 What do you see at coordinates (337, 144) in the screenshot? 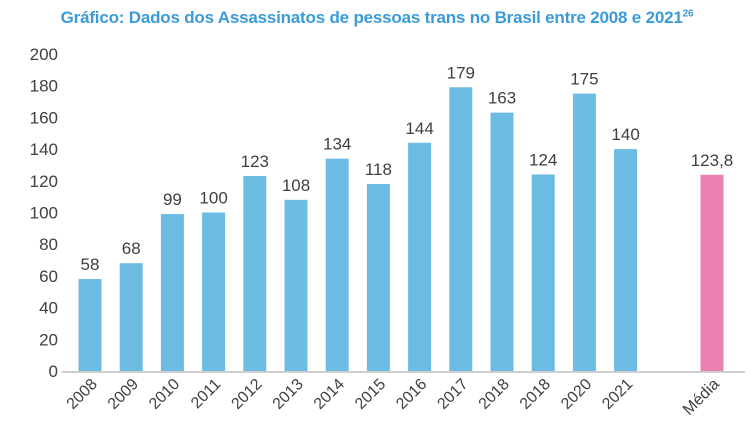
I see `data-label: 134` at bounding box center [337, 144].